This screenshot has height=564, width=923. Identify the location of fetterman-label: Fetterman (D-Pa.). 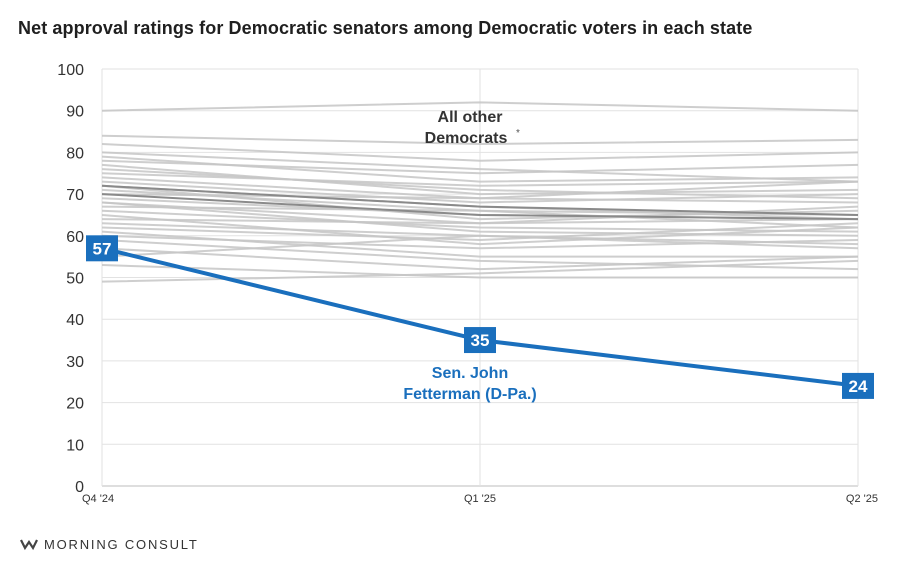
(469, 394).